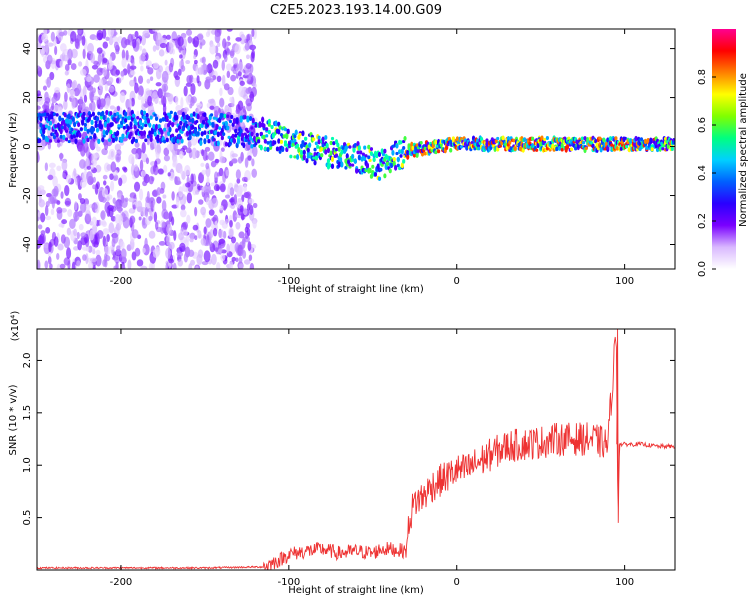 This screenshot has width=750, height=600. Describe the element at coordinates (288, 281) in the screenshot. I see `spectrogram-x-tick-label: -100` at that location.